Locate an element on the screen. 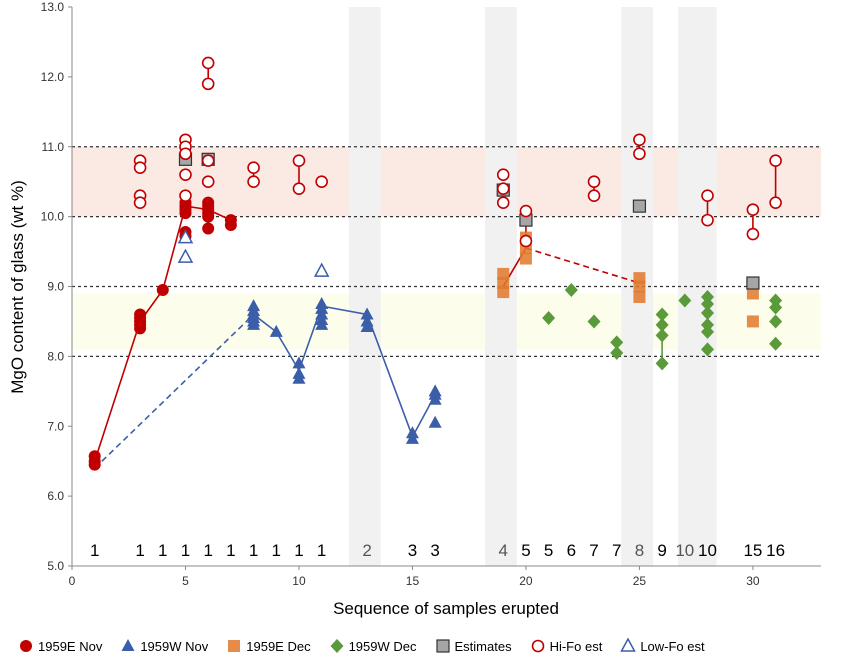 The image size is (850, 658). legend-item: Low-Fo est is located at coordinates (662, 646).